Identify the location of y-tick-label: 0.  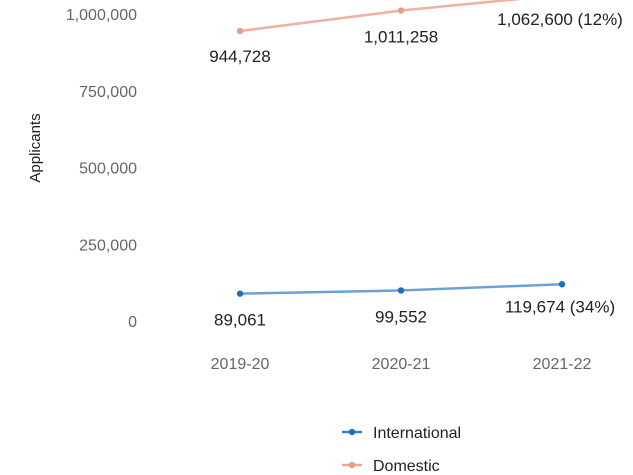
(132, 322).